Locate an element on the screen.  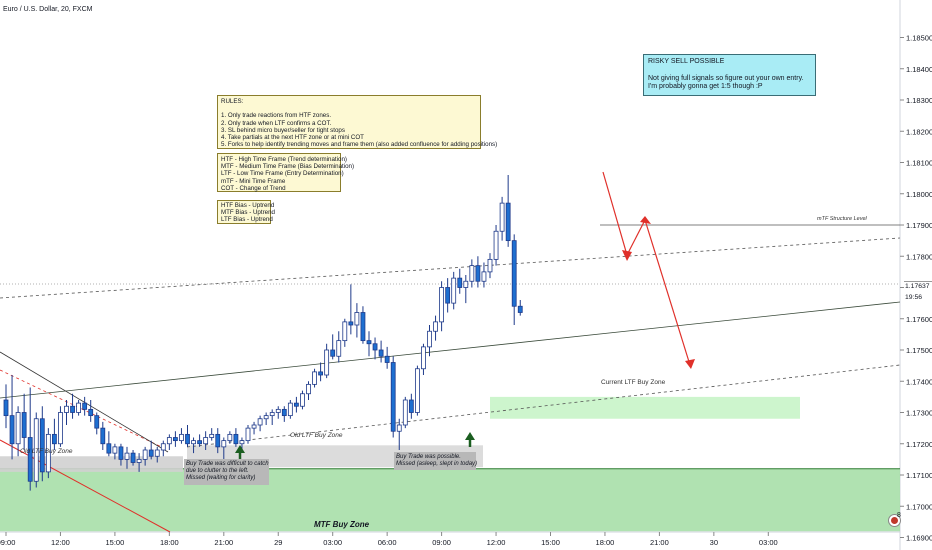
price-tick-label: 1.17000 is located at coordinates (919, 506).